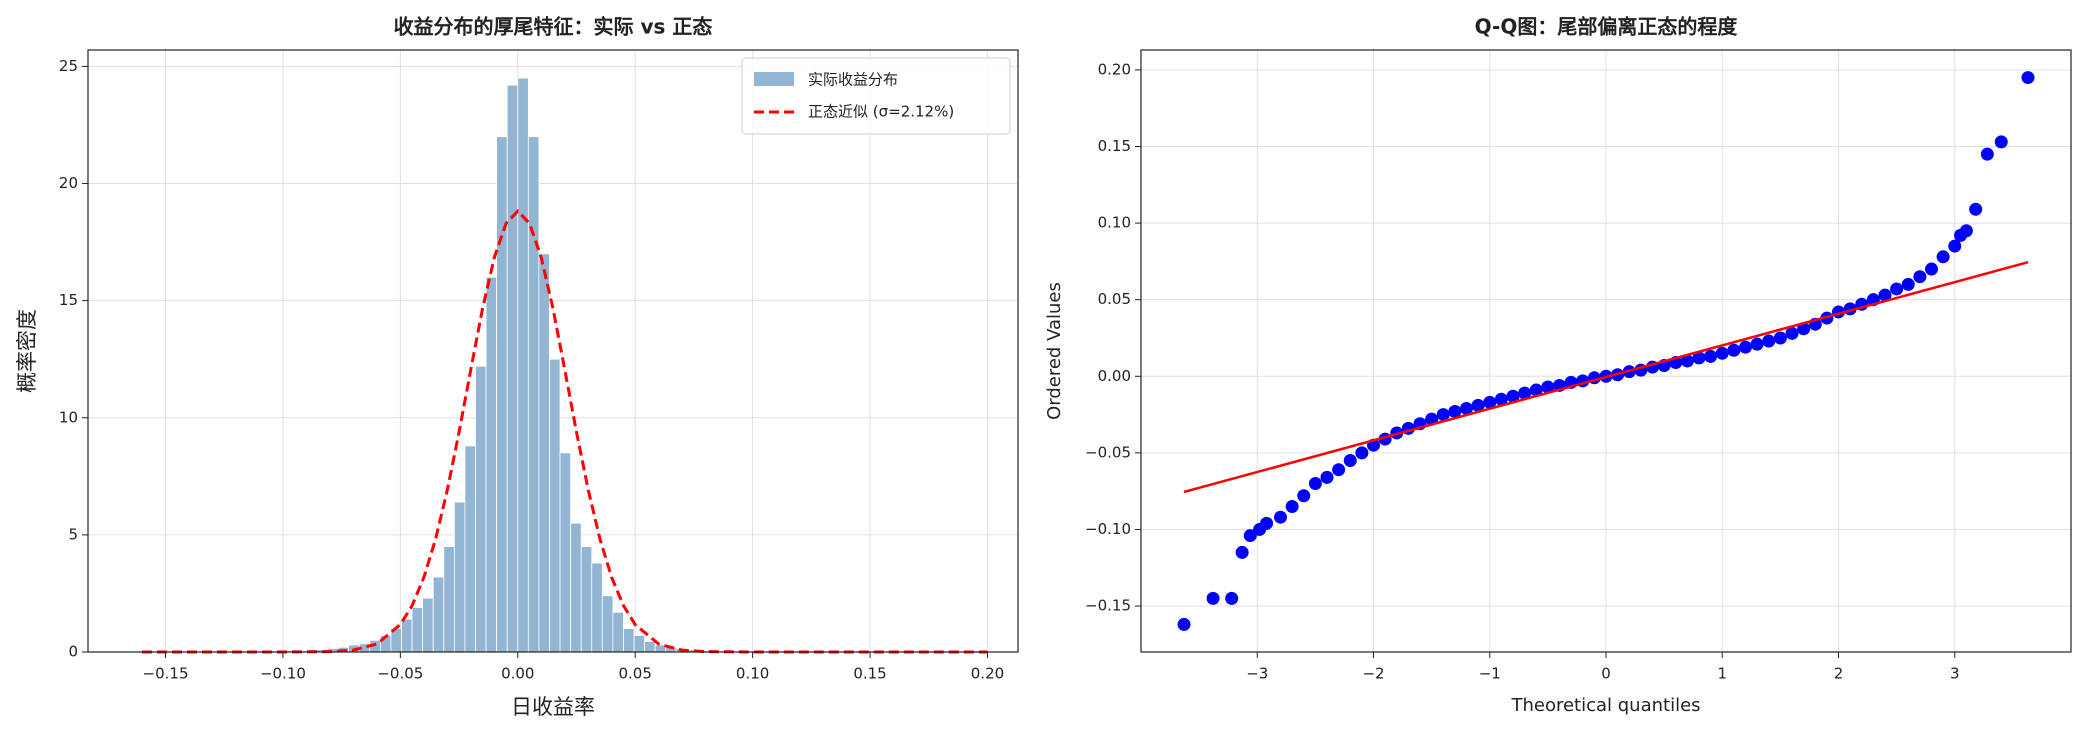 Image resolution: width=2085 pixels, height=735 pixels. Describe the element at coordinates (869, 674) in the screenshot. I see `x-tick-label: 0.15` at that location.